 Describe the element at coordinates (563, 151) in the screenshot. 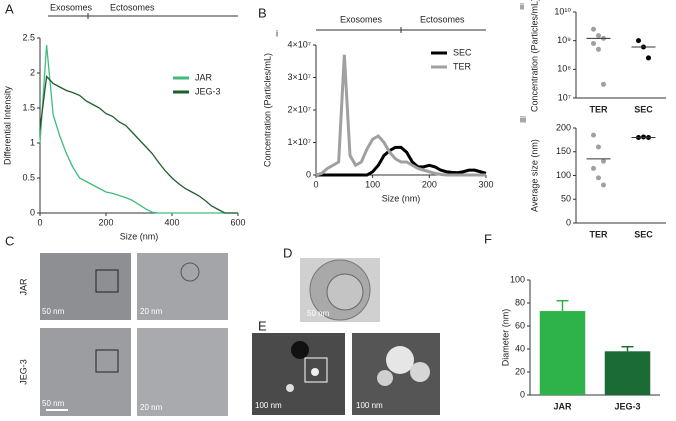

I see `y-tick-label: 150` at that location.